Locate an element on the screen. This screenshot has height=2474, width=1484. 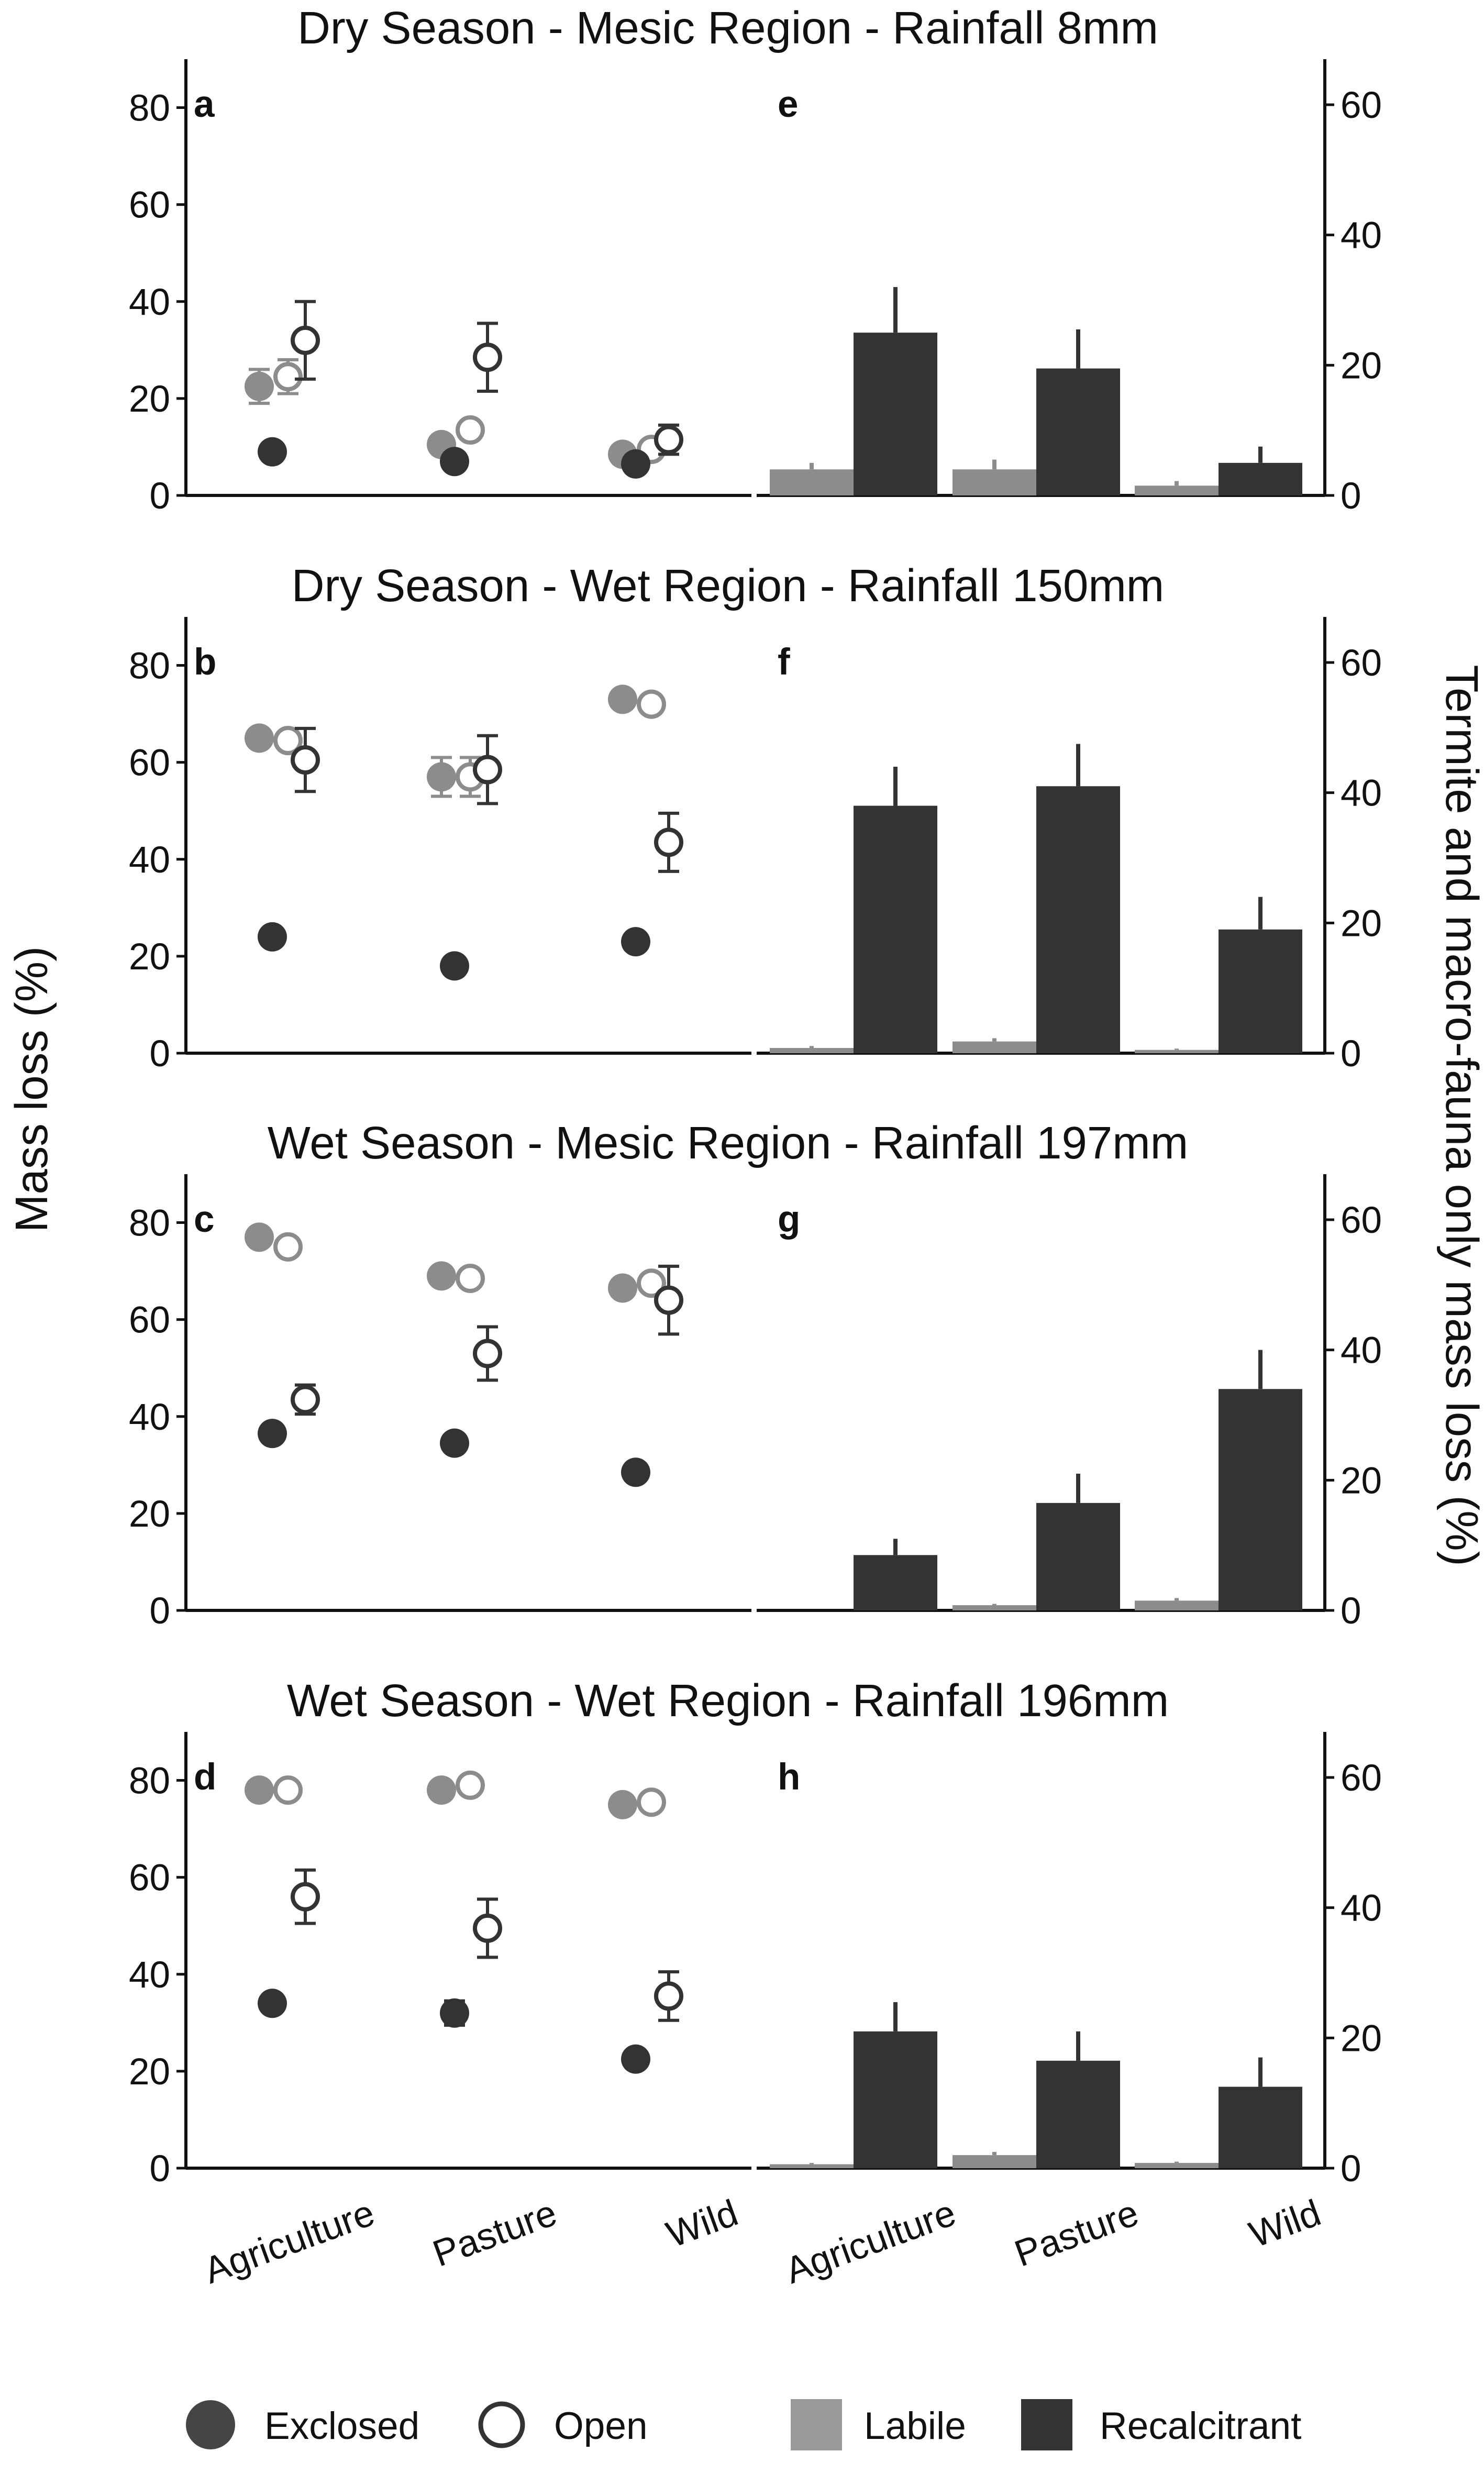
left-category-label: Pasture is located at coordinates (495, 2233).